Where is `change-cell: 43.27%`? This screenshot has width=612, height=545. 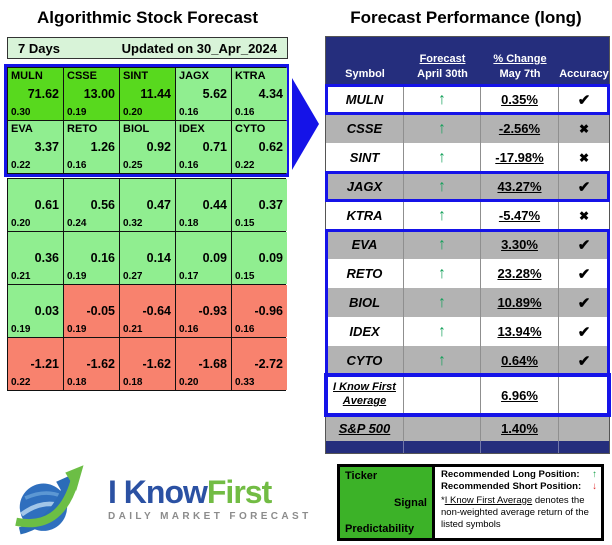 change-cell: 43.27% is located at coordinates (520, 186).